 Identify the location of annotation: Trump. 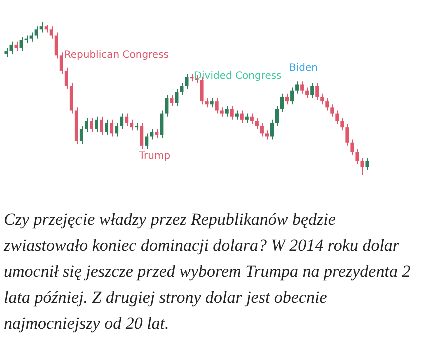
(155, 156).